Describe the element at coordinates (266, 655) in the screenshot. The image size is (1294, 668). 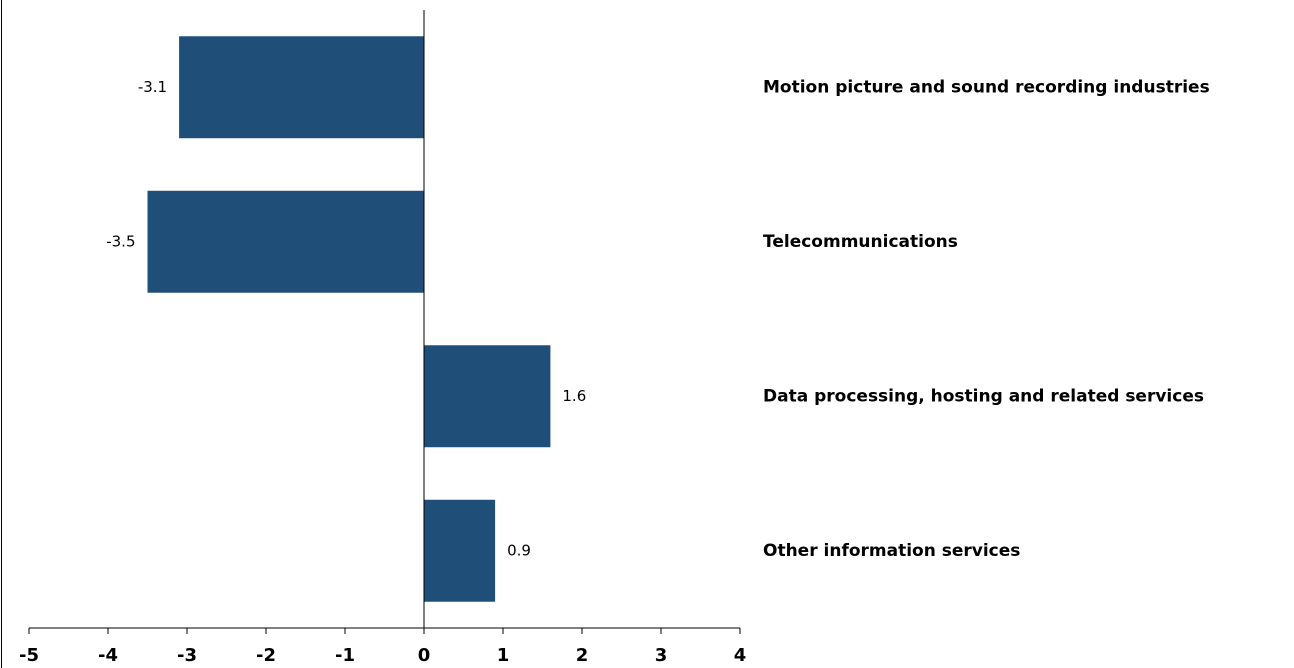
I see `x-tick-label: -2` at that location.